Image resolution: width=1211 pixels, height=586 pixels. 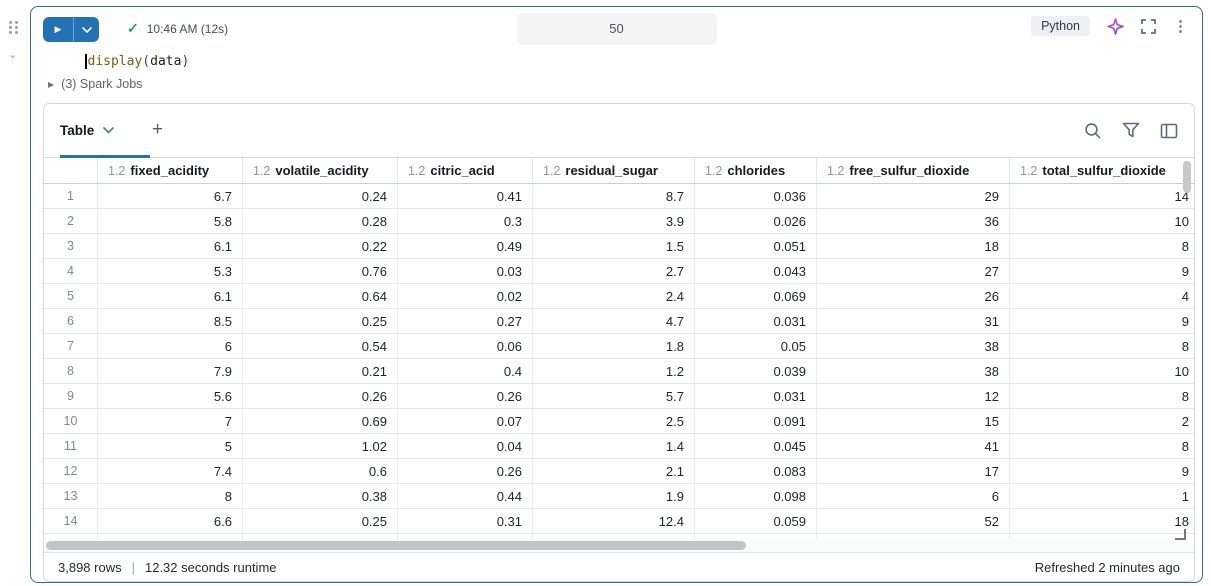 I want to click on row-number-cell: 7, so click(x=71, y=346).